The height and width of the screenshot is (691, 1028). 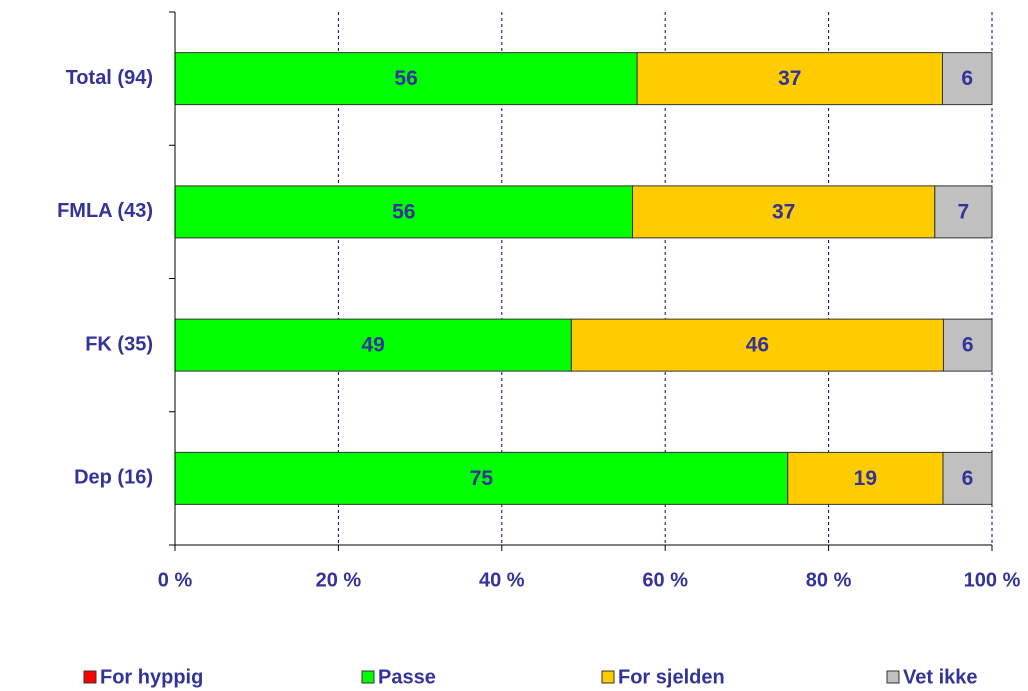 I want to click on y-tick-label: Total (94), so click(x=109, y=78).